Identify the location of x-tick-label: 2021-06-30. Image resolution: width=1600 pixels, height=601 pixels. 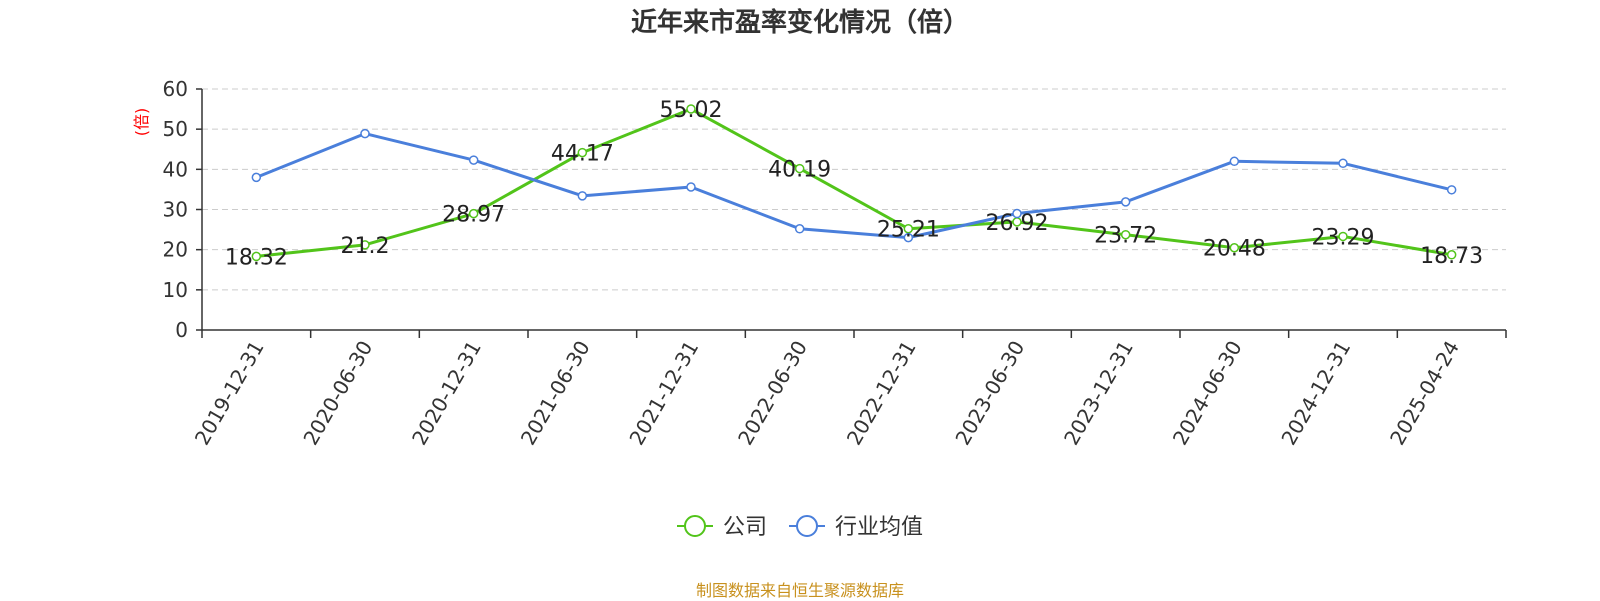
(555, 393).